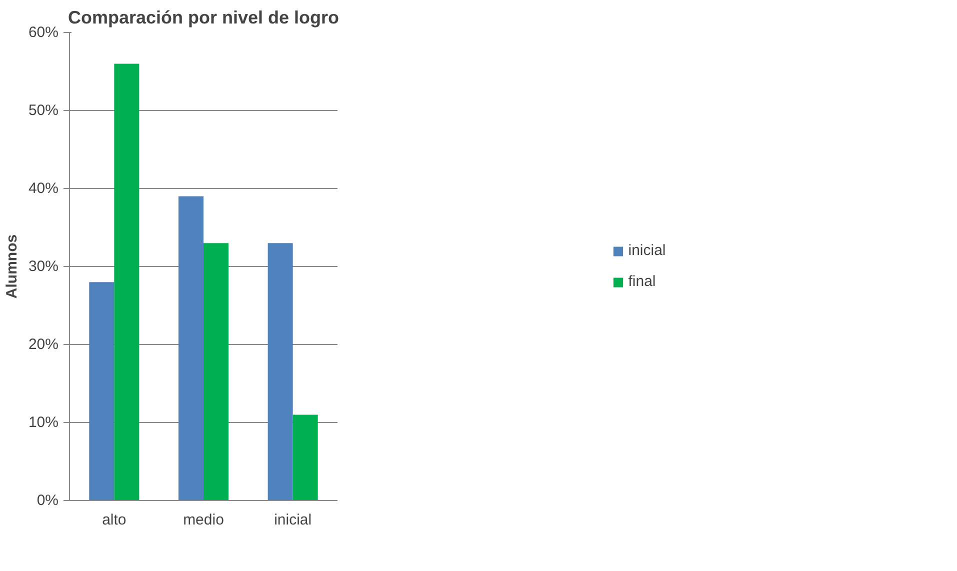 The image size is (957, 571). What do you see at coordinates (43, 422) in the screenshot?
I see `y-tick-label: 10%` at bounding box center [43, 422].